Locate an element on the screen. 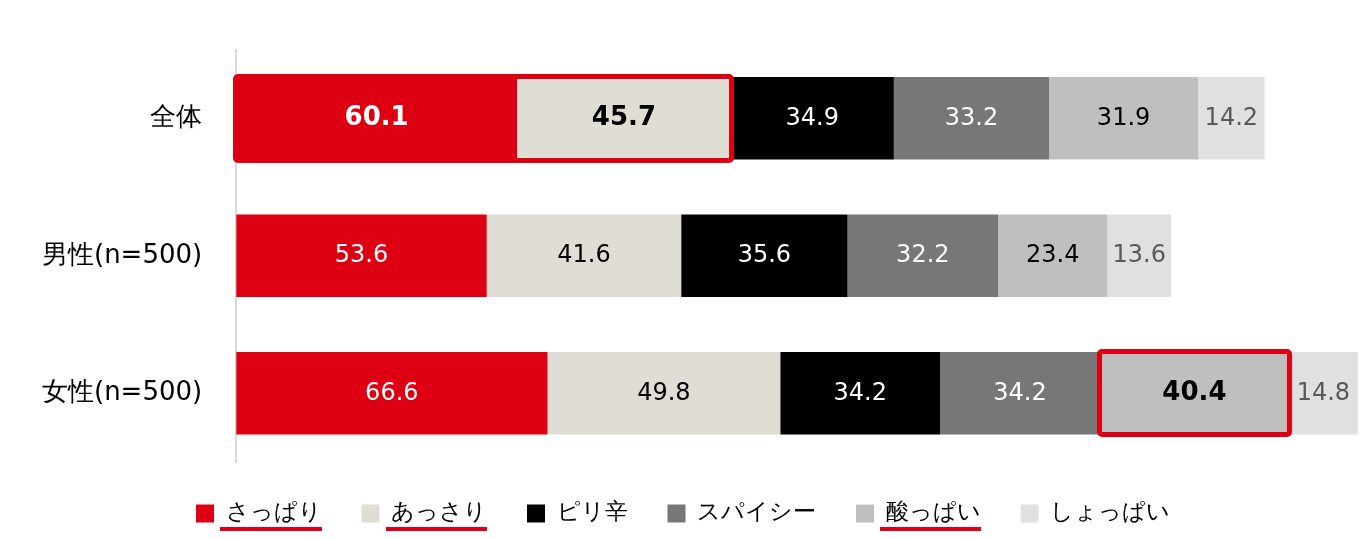 The image size is (1365, 539). data-label: 66.6 is located at coordinates (392, 391).